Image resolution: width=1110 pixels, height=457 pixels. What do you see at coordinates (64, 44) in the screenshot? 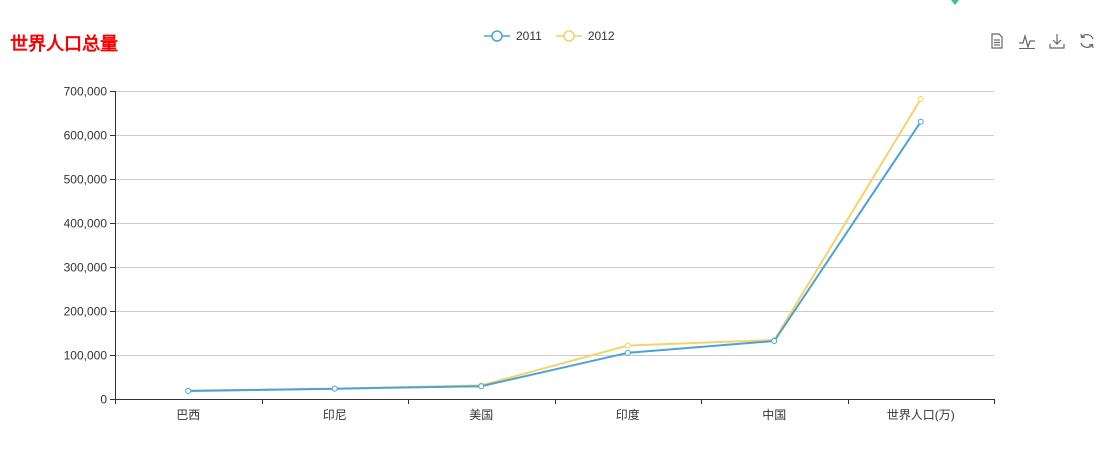
I see `chart-title: 世界人口总量` at bounding box center [64, 44].